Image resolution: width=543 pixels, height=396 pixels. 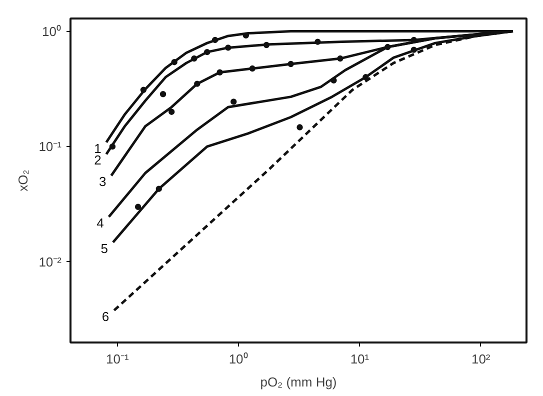 What do you see at coordinates (102, 182) in the screenshot?
I see `series-label: 3` at bounding box center [102, 182].